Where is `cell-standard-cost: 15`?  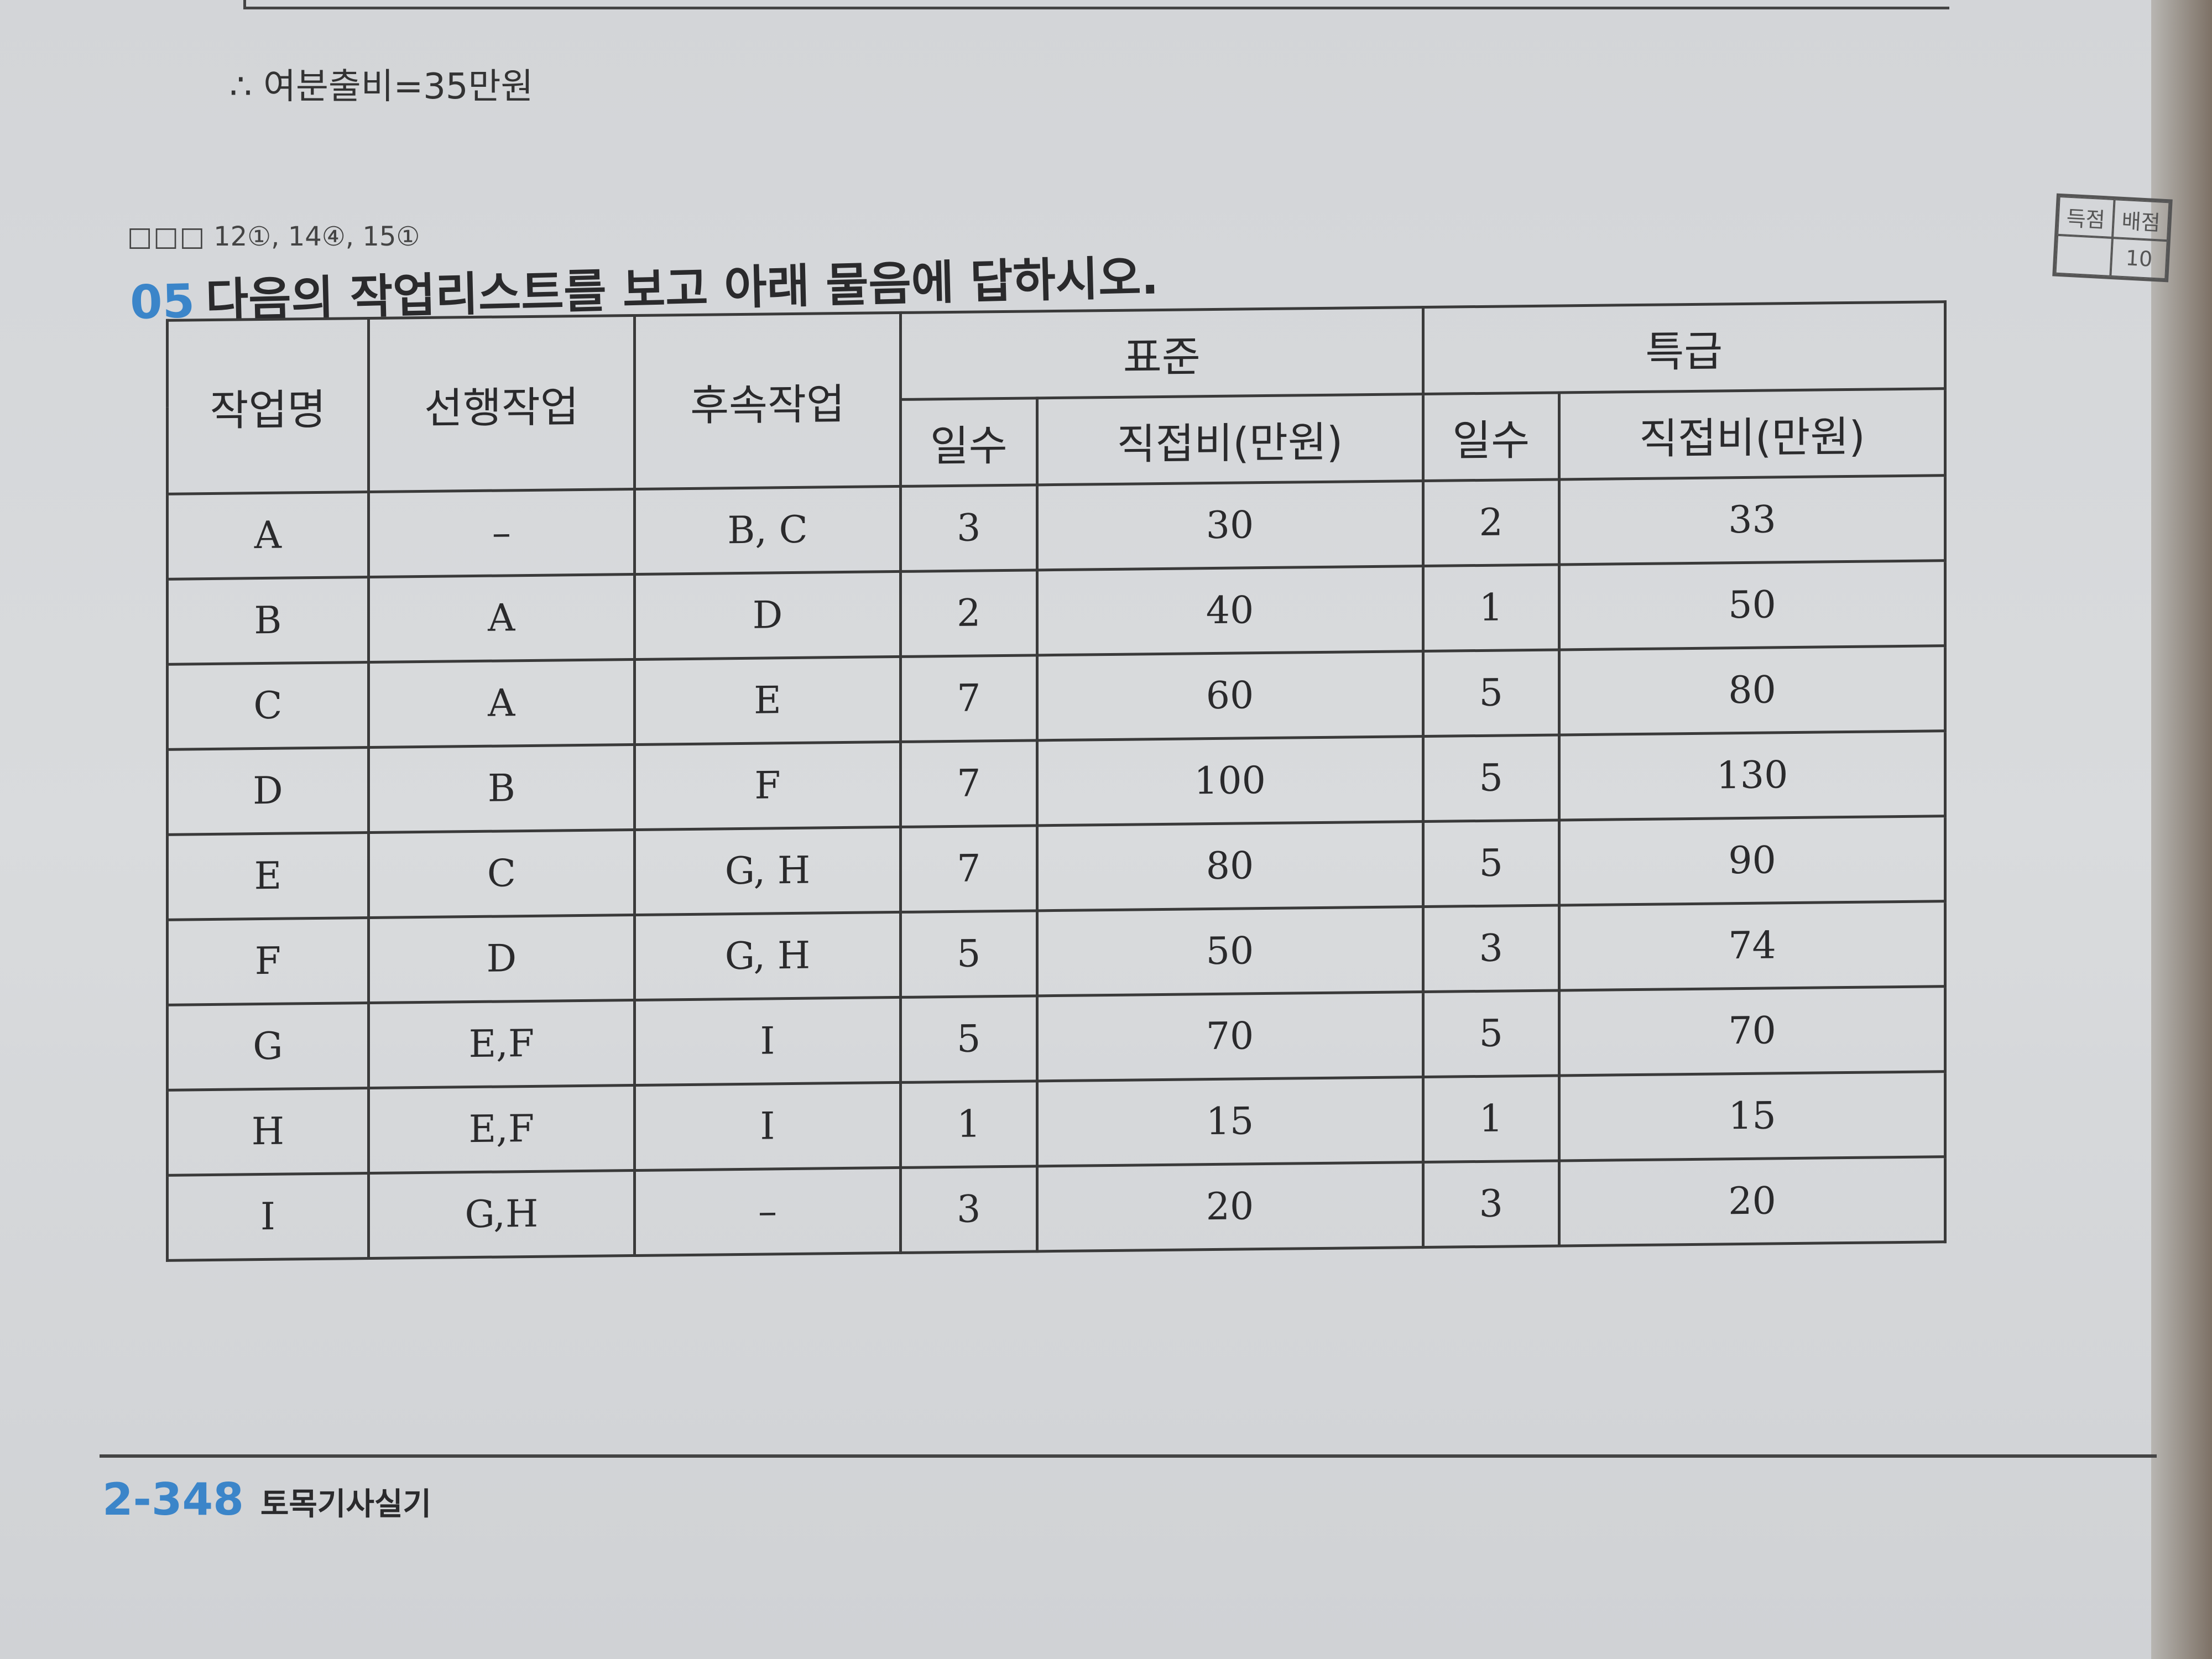
cell-standard-cost: 15 is located at coordinates (1230, 1122).